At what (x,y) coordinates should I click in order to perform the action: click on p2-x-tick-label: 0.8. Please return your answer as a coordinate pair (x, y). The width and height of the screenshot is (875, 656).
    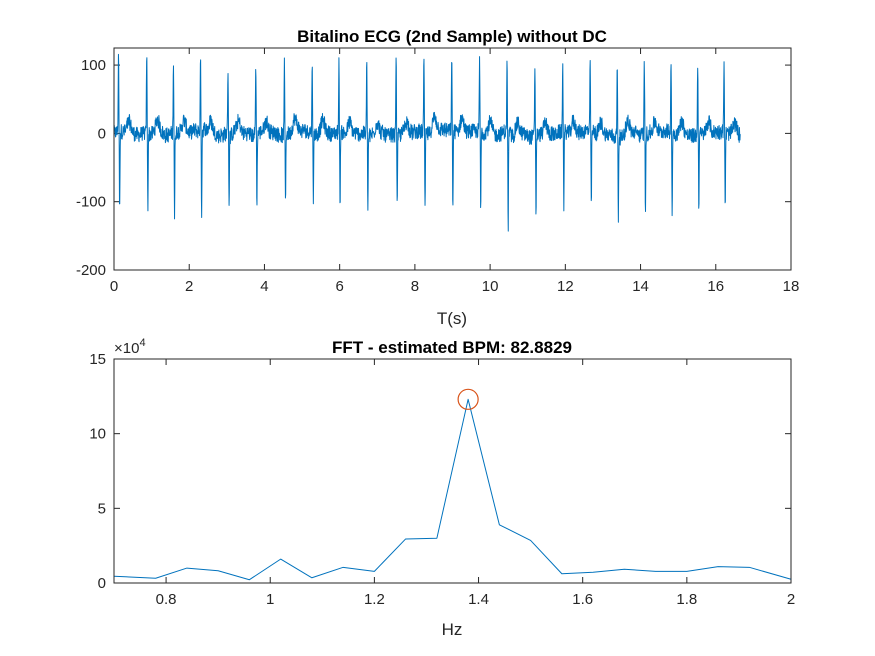
    Looking at the image, I should click on (166, 599).